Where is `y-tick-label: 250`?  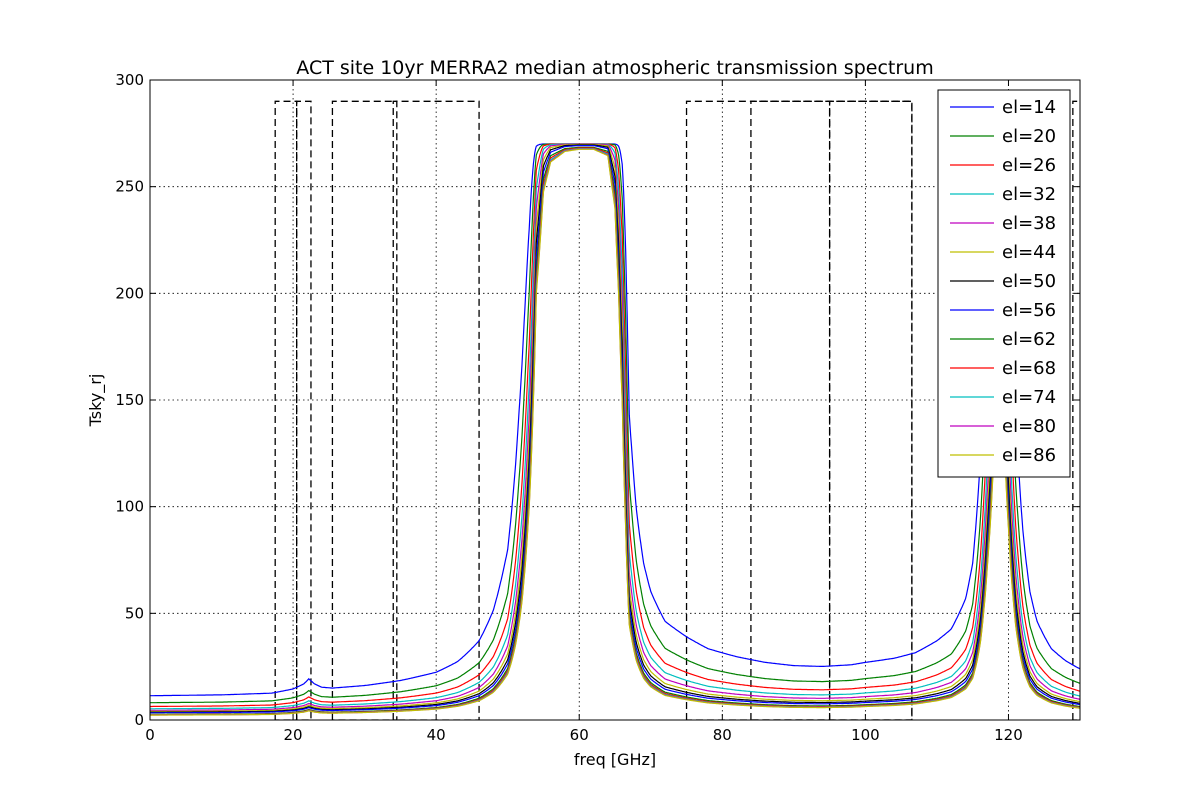
y-tick-label: 250 is located at coordinates (129, 187).